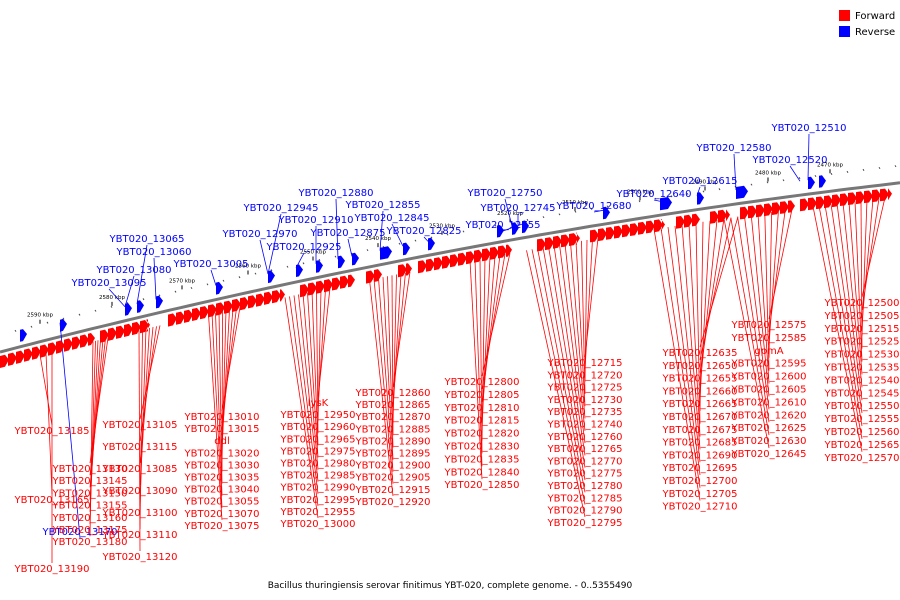 The image size is (900, 600). What do you see at coordinates (260, 234) in the screenshot?
I see `gene-label: YBT020_12970` at bounding box center [260, 234].